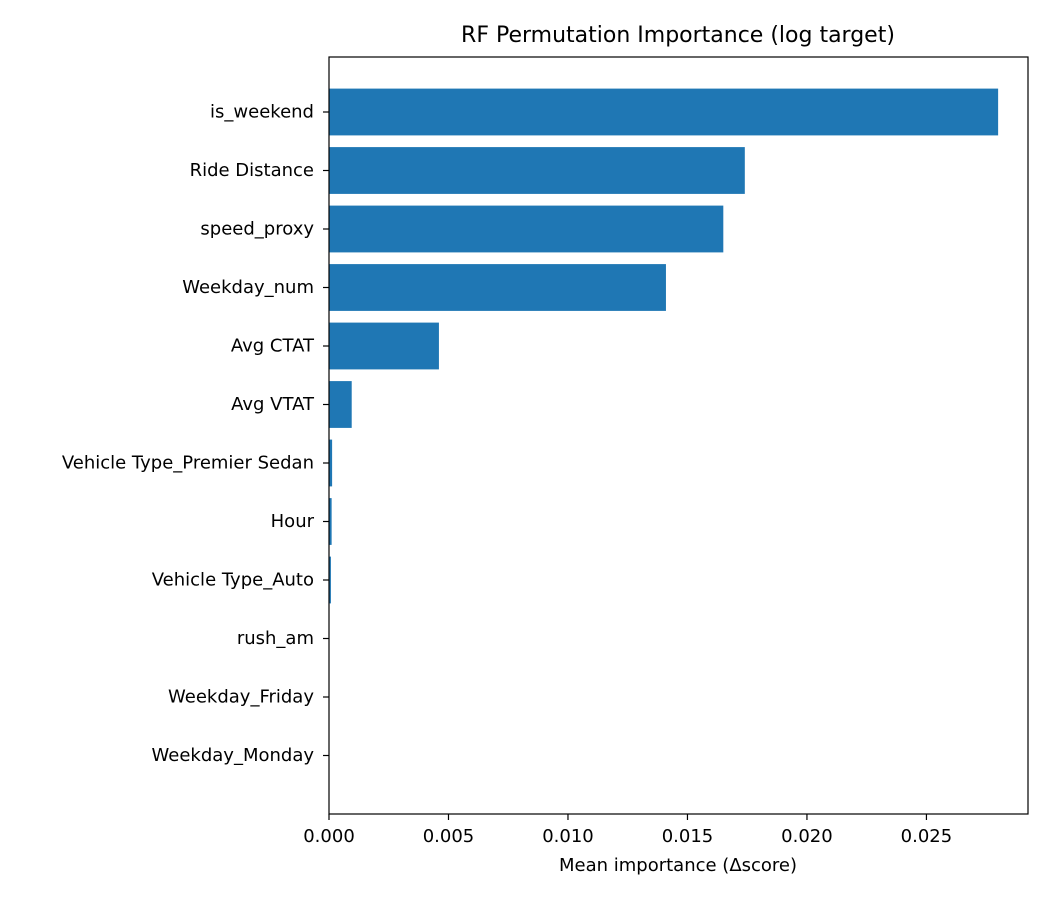 This screenshot has height=900, width=1050. I want to click on x-tick-label: 0.010, so click(568, 836).